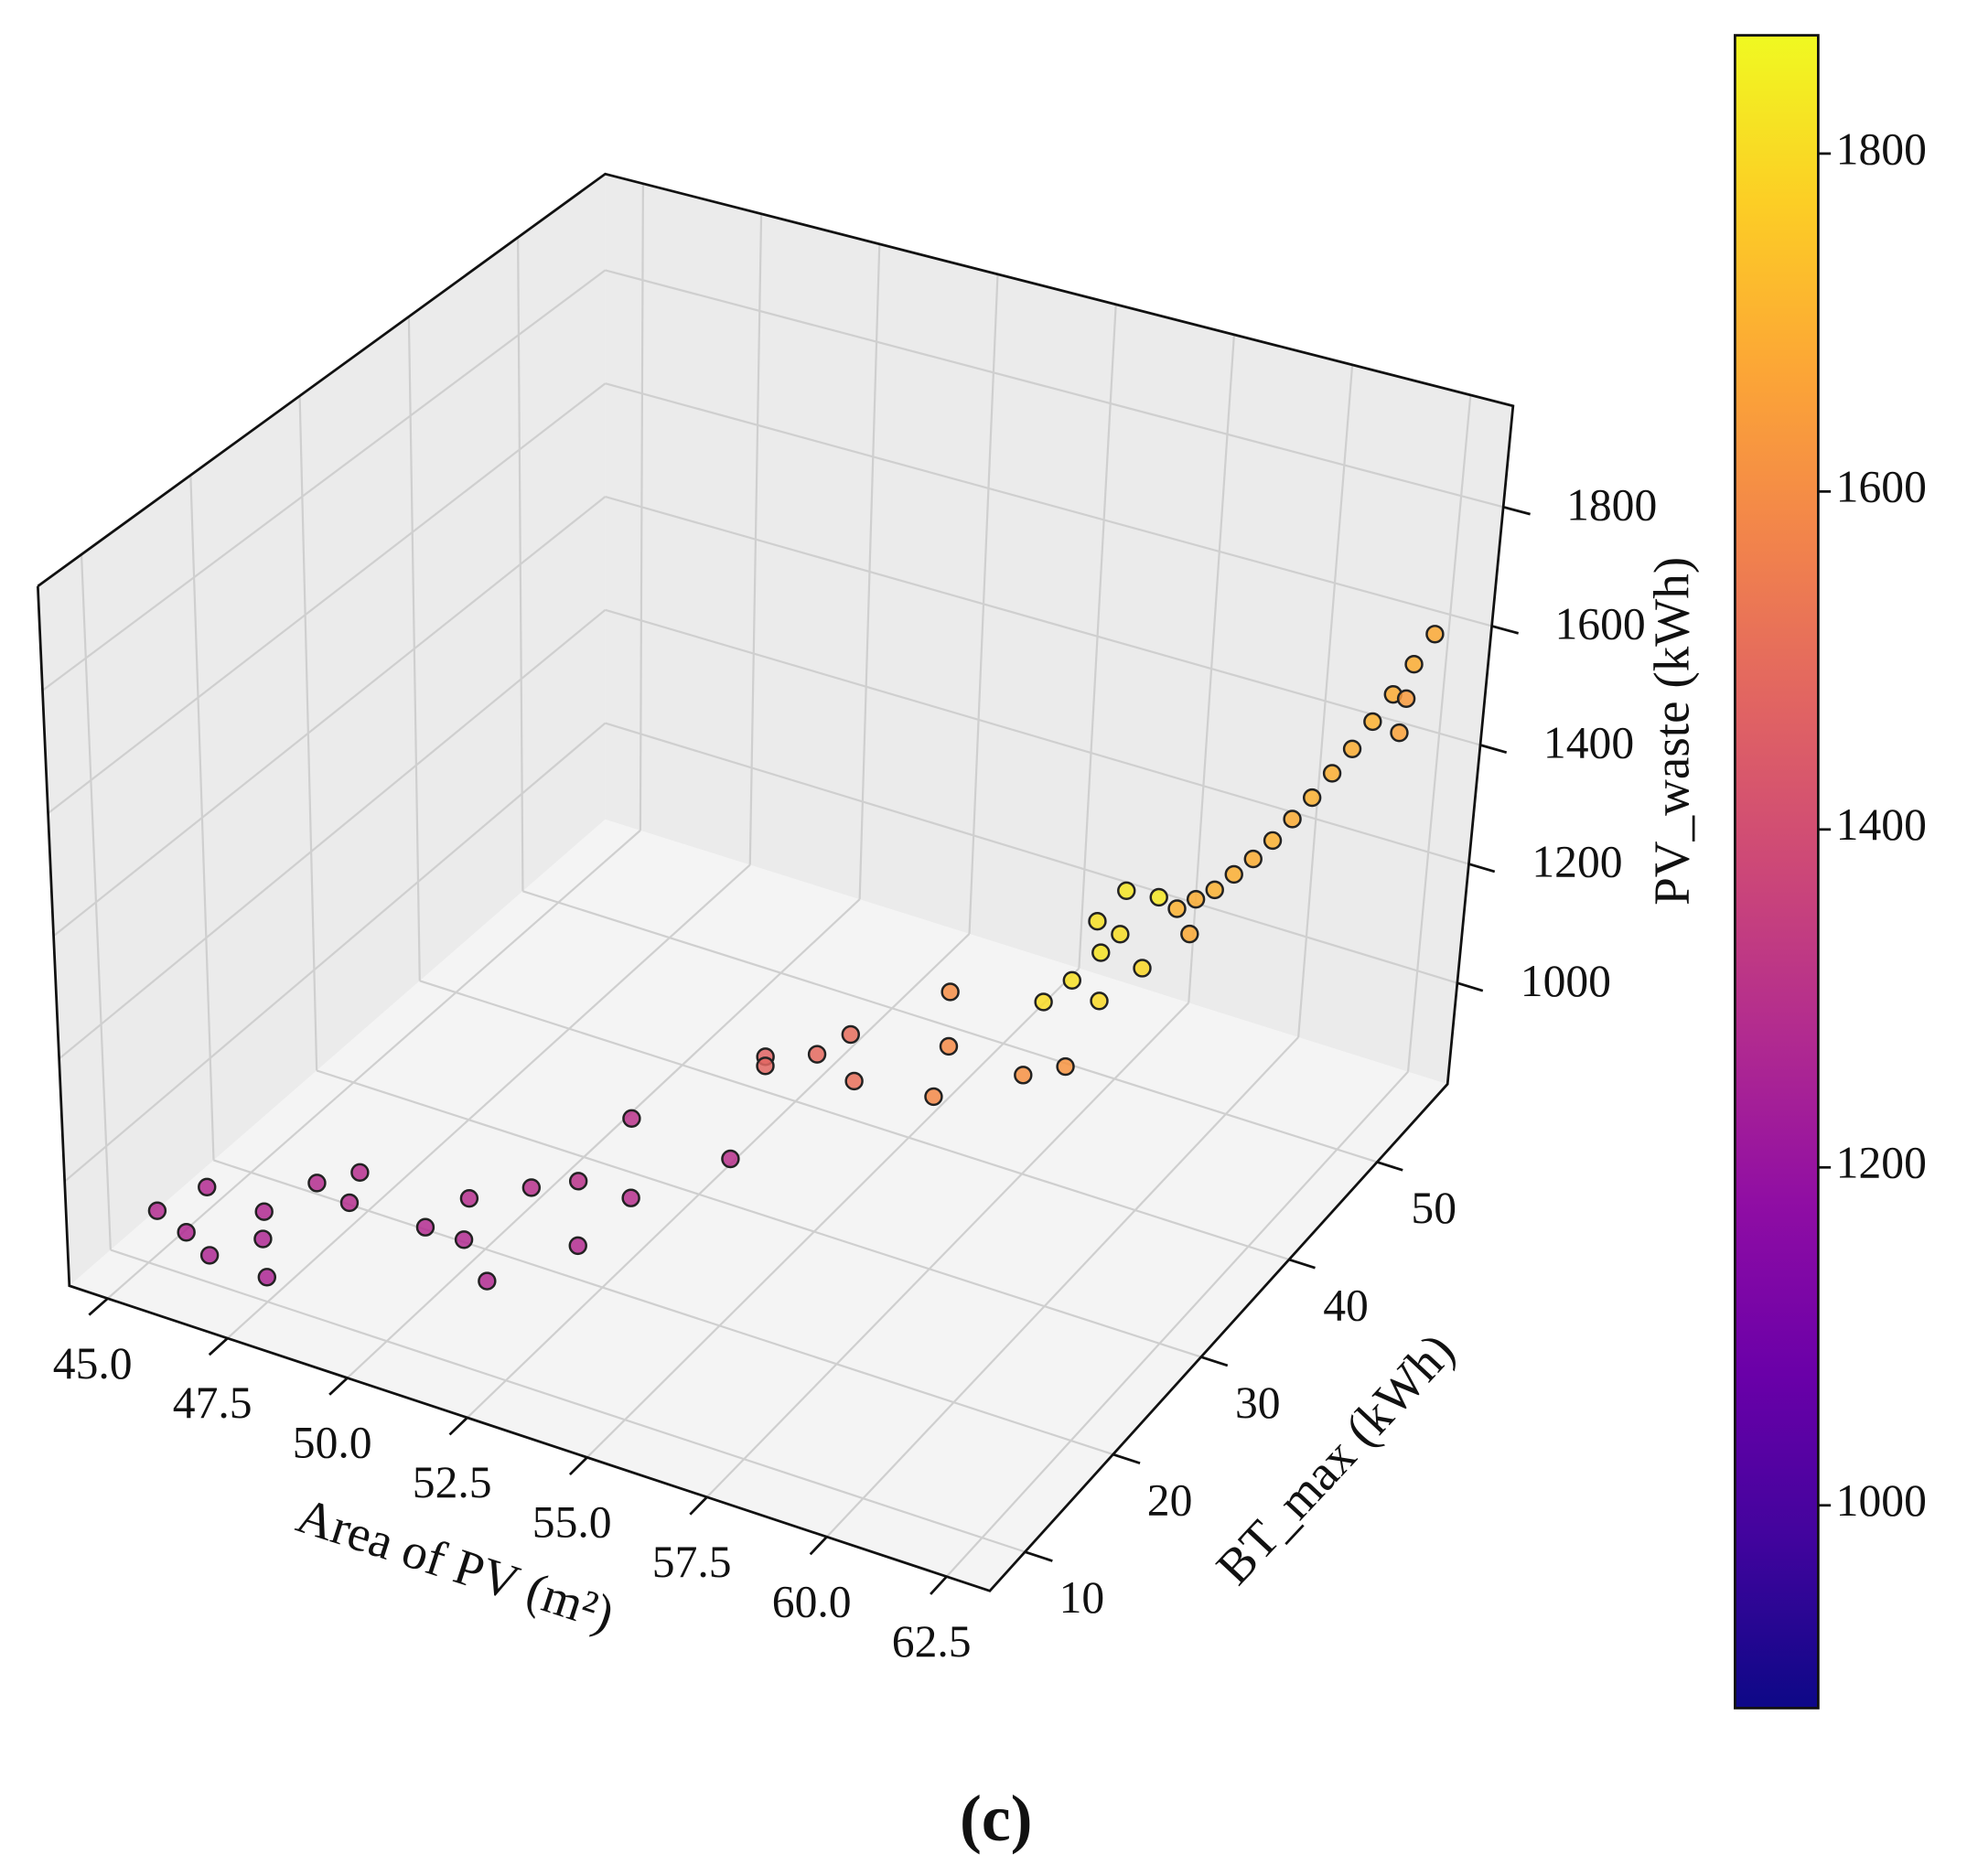 The height and width of the screenshot is (1876, 1967). I want to click on y-tick-label: 30, so click(1258, 1403).